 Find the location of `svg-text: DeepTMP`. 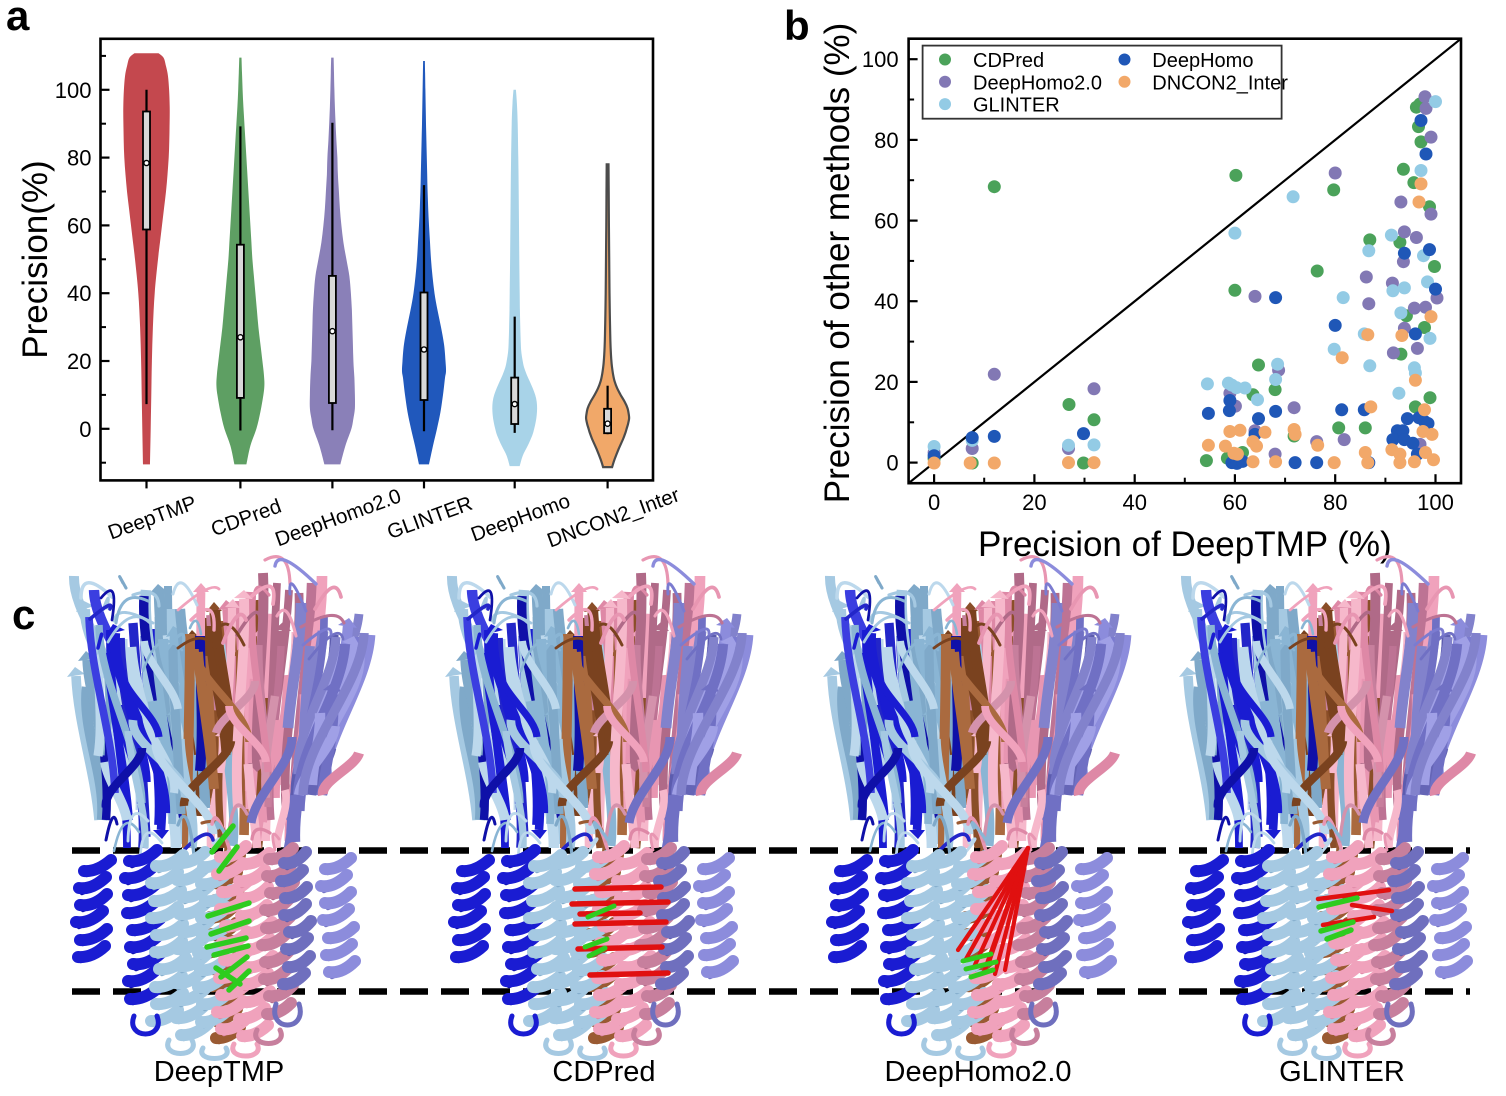

svg-text: DeepTMP is located at coordinates (219, 1072).